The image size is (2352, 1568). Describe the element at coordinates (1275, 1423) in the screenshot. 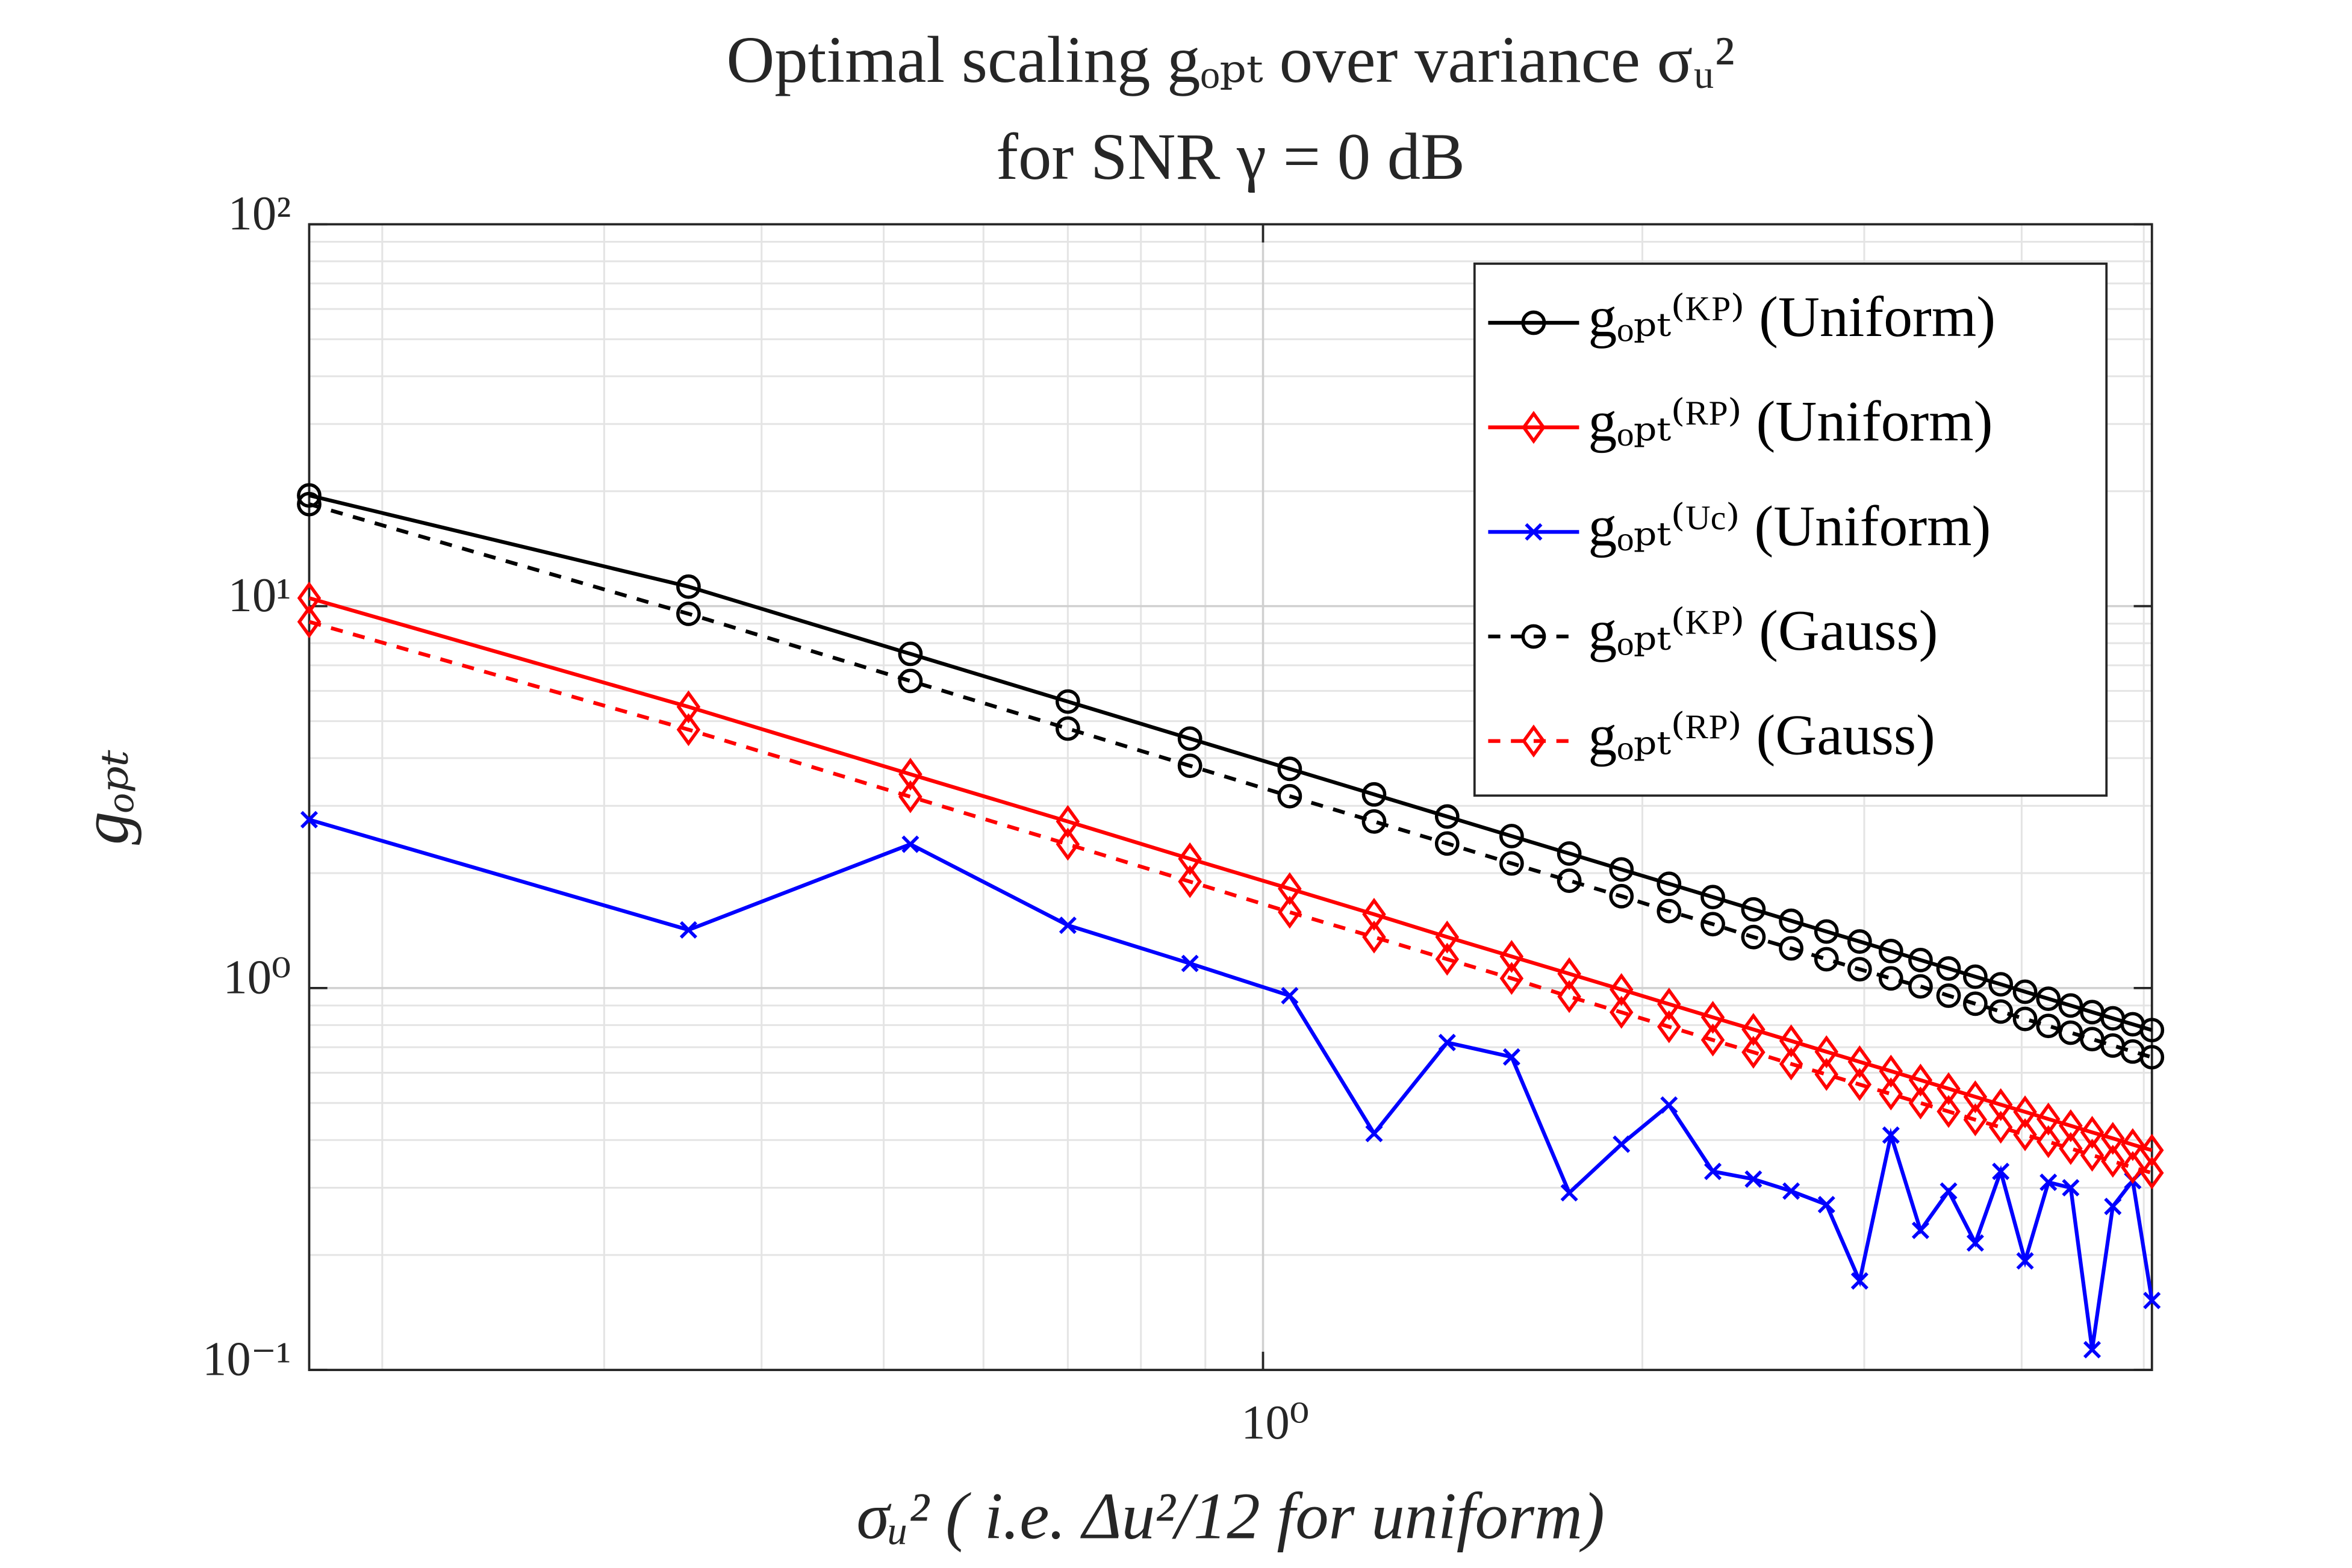

I see `x-tick-label: 10⁰` at that location.